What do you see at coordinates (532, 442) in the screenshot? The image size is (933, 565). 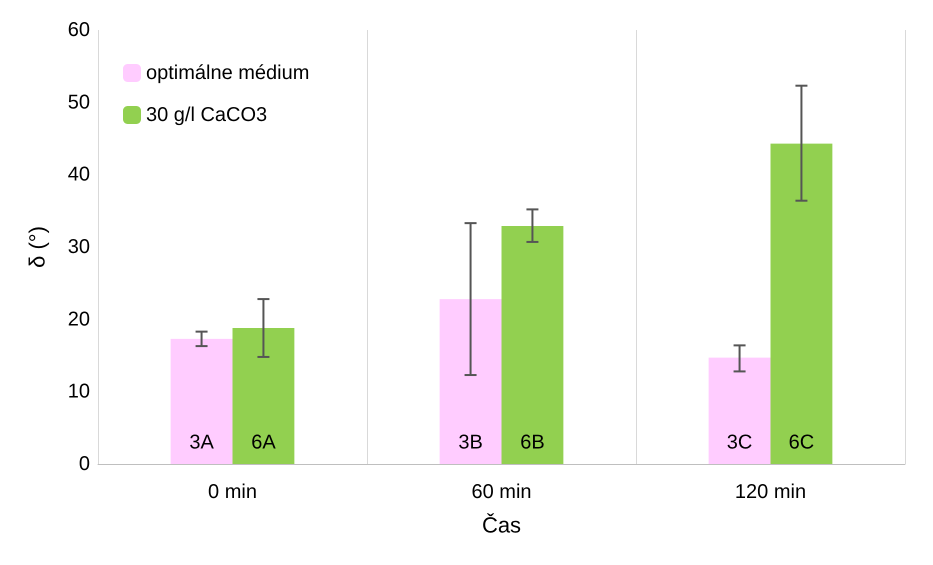 I see `annotation: 6B` at bounding box center [532, 442].